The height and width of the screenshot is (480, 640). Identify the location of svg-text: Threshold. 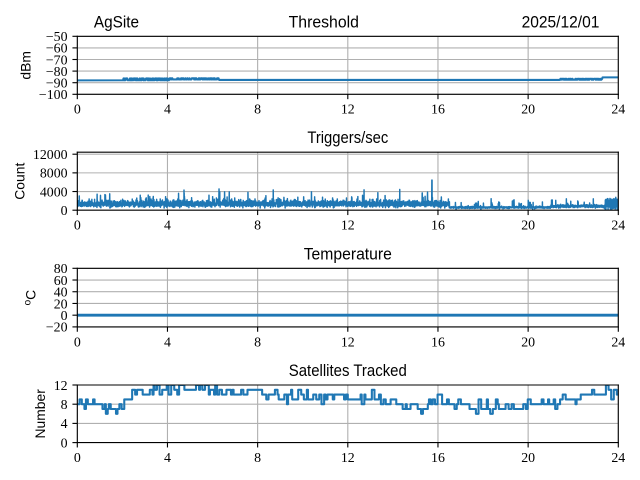
(324, 21).